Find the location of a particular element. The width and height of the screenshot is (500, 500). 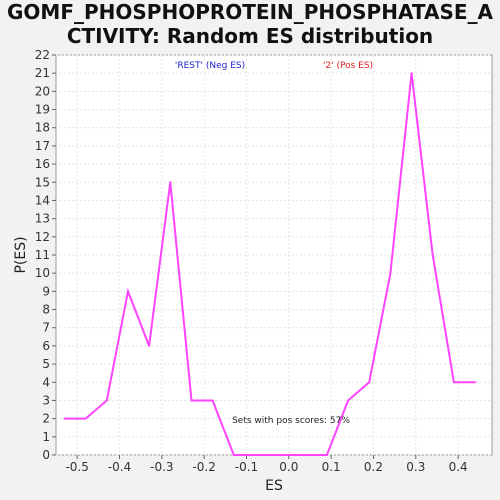

y-tick-label: 7 is located at coordinates (46, 328).